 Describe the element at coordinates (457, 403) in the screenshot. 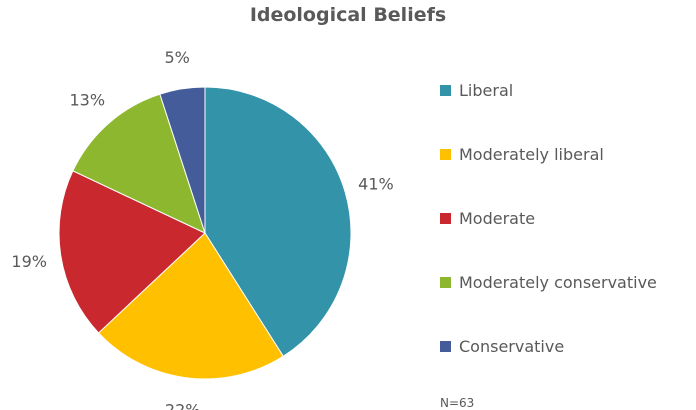

I see `sample-size-note: N=63` at that location.